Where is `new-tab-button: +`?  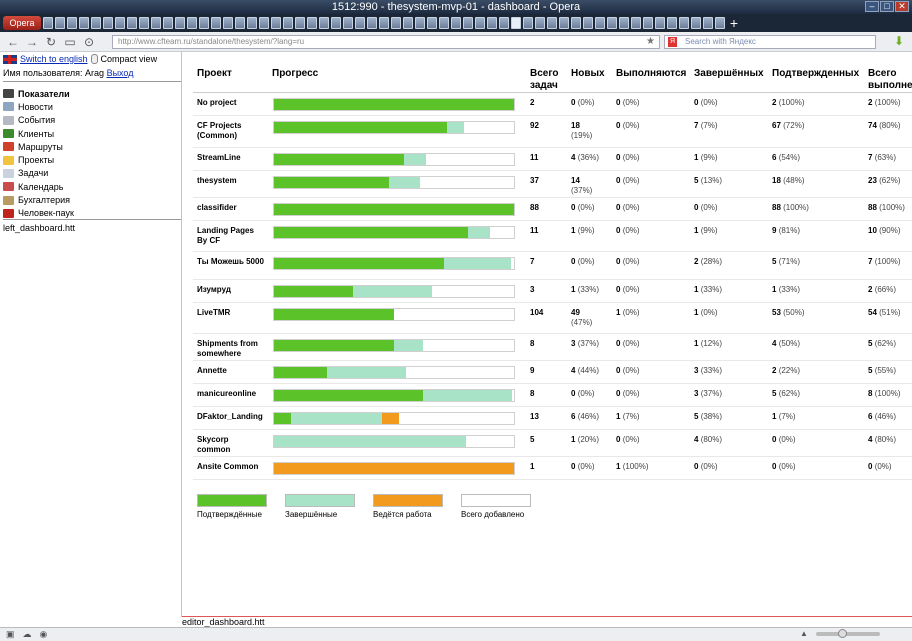
new-tab-button: + is located at coordinates (734, 23).